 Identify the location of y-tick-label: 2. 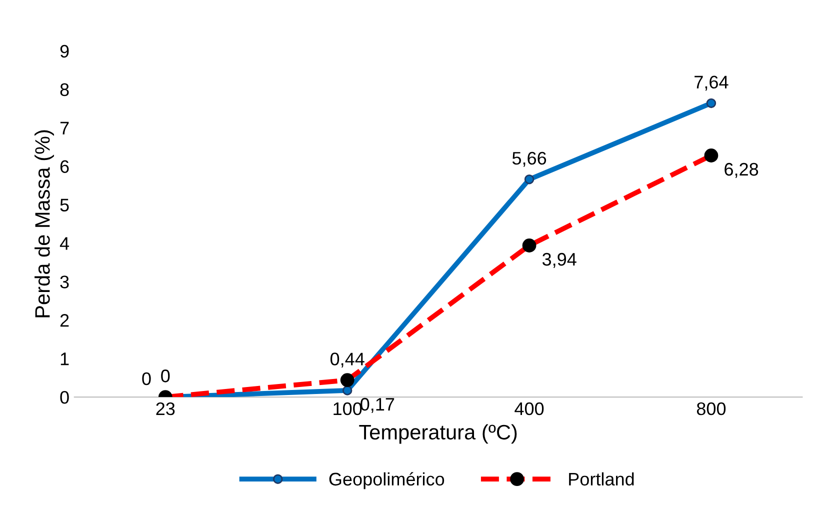
(64, 320).